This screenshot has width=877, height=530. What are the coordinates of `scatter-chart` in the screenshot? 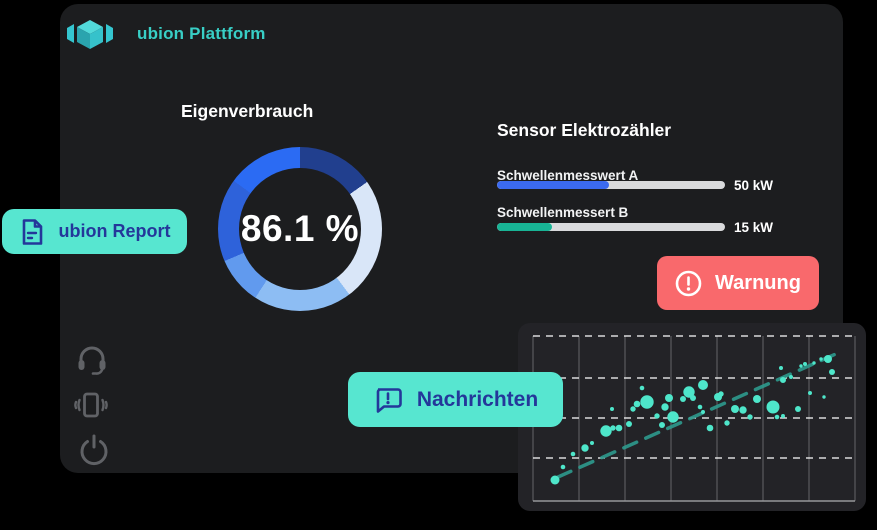 It's located at (694, 418).